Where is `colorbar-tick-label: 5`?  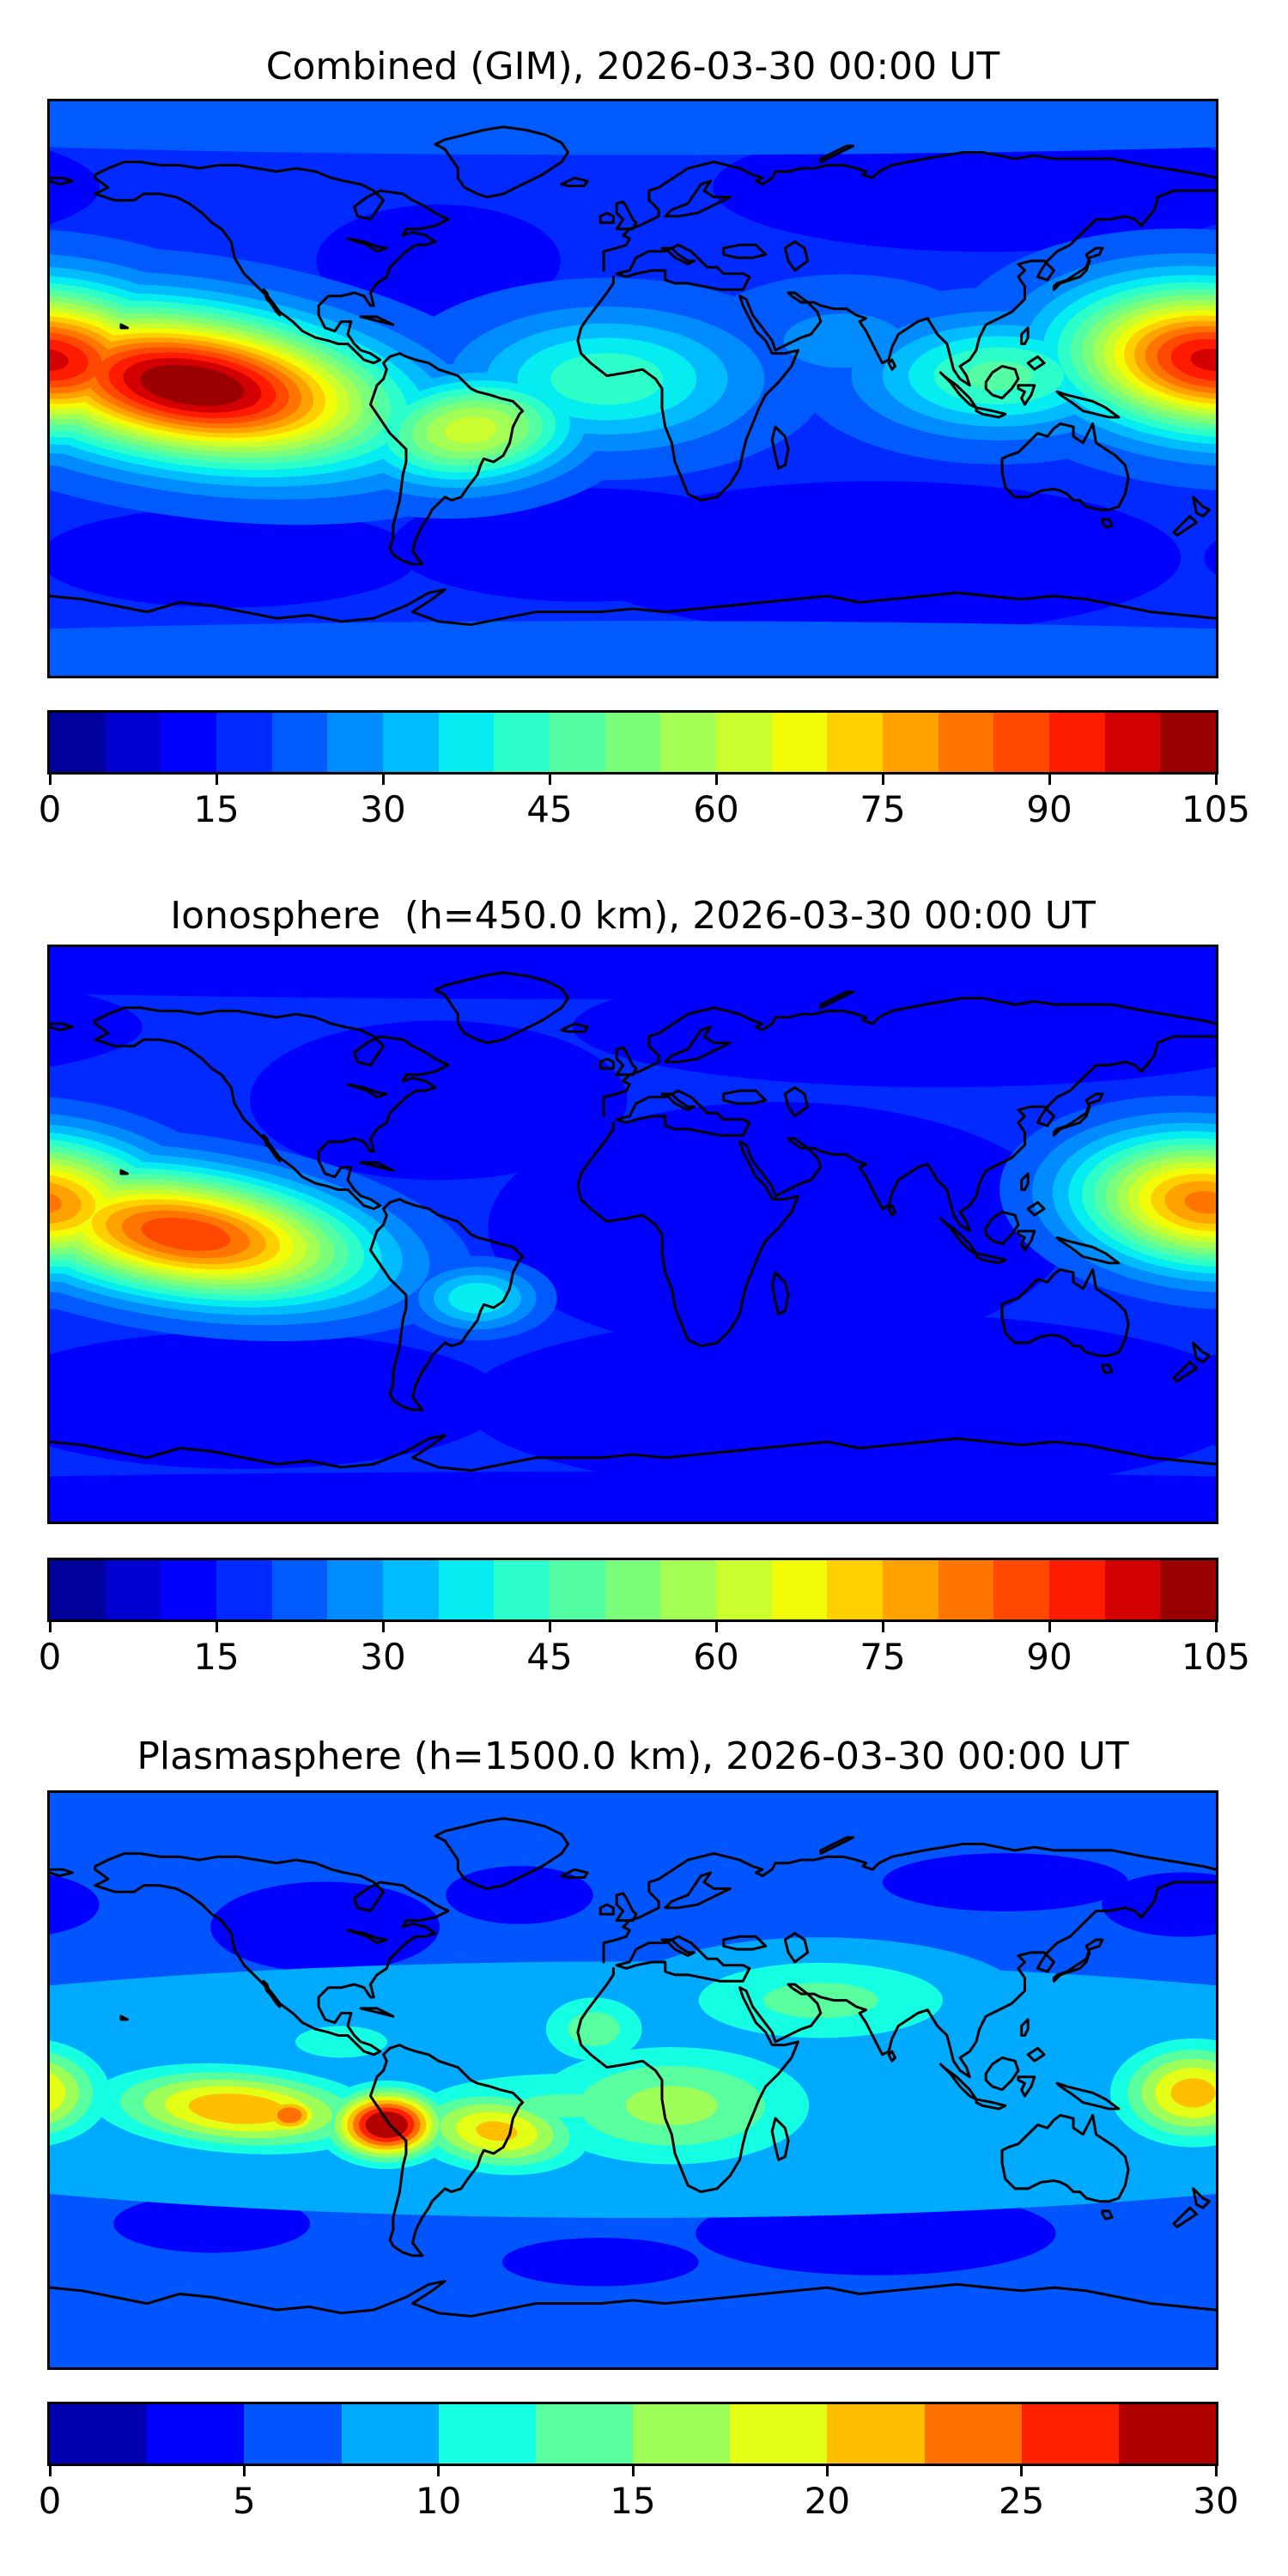
colorbar-tick-label: 5 is located at coordinates (244, 2501).